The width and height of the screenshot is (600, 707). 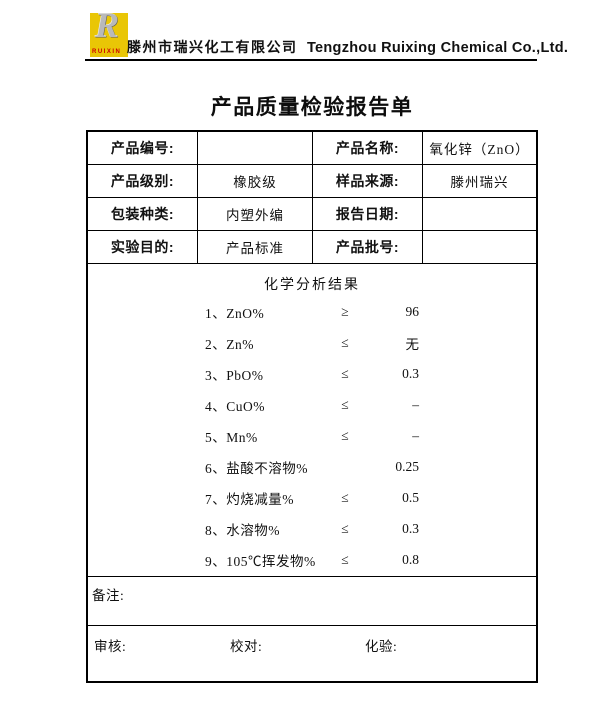 I want to click on analysis-item-value: 0.25, so click(x=407, y=466).